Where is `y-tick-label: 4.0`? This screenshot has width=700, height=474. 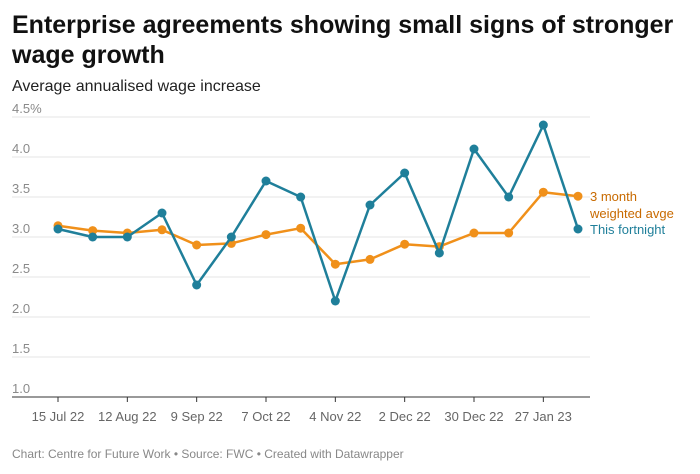
y-tick-label: 4.0 is located at coordinates (21, 148).